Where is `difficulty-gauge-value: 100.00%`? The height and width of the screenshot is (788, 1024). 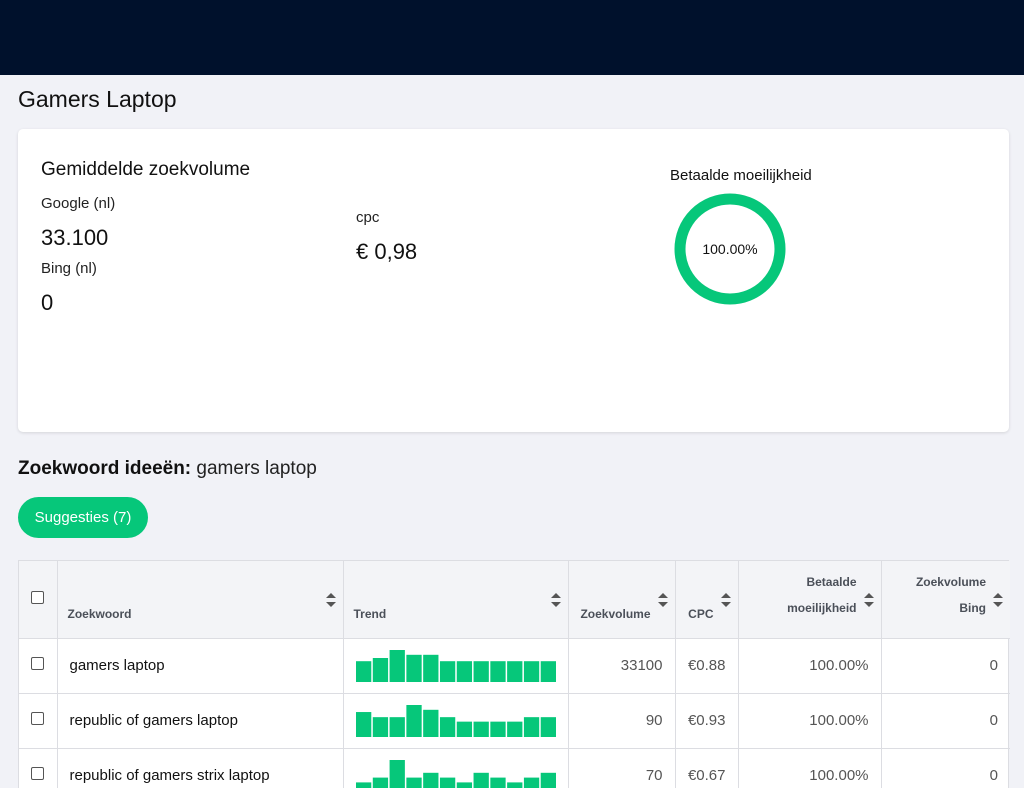 difficulty-gauge-value: 100.00% is located at coordinates (730, 249).